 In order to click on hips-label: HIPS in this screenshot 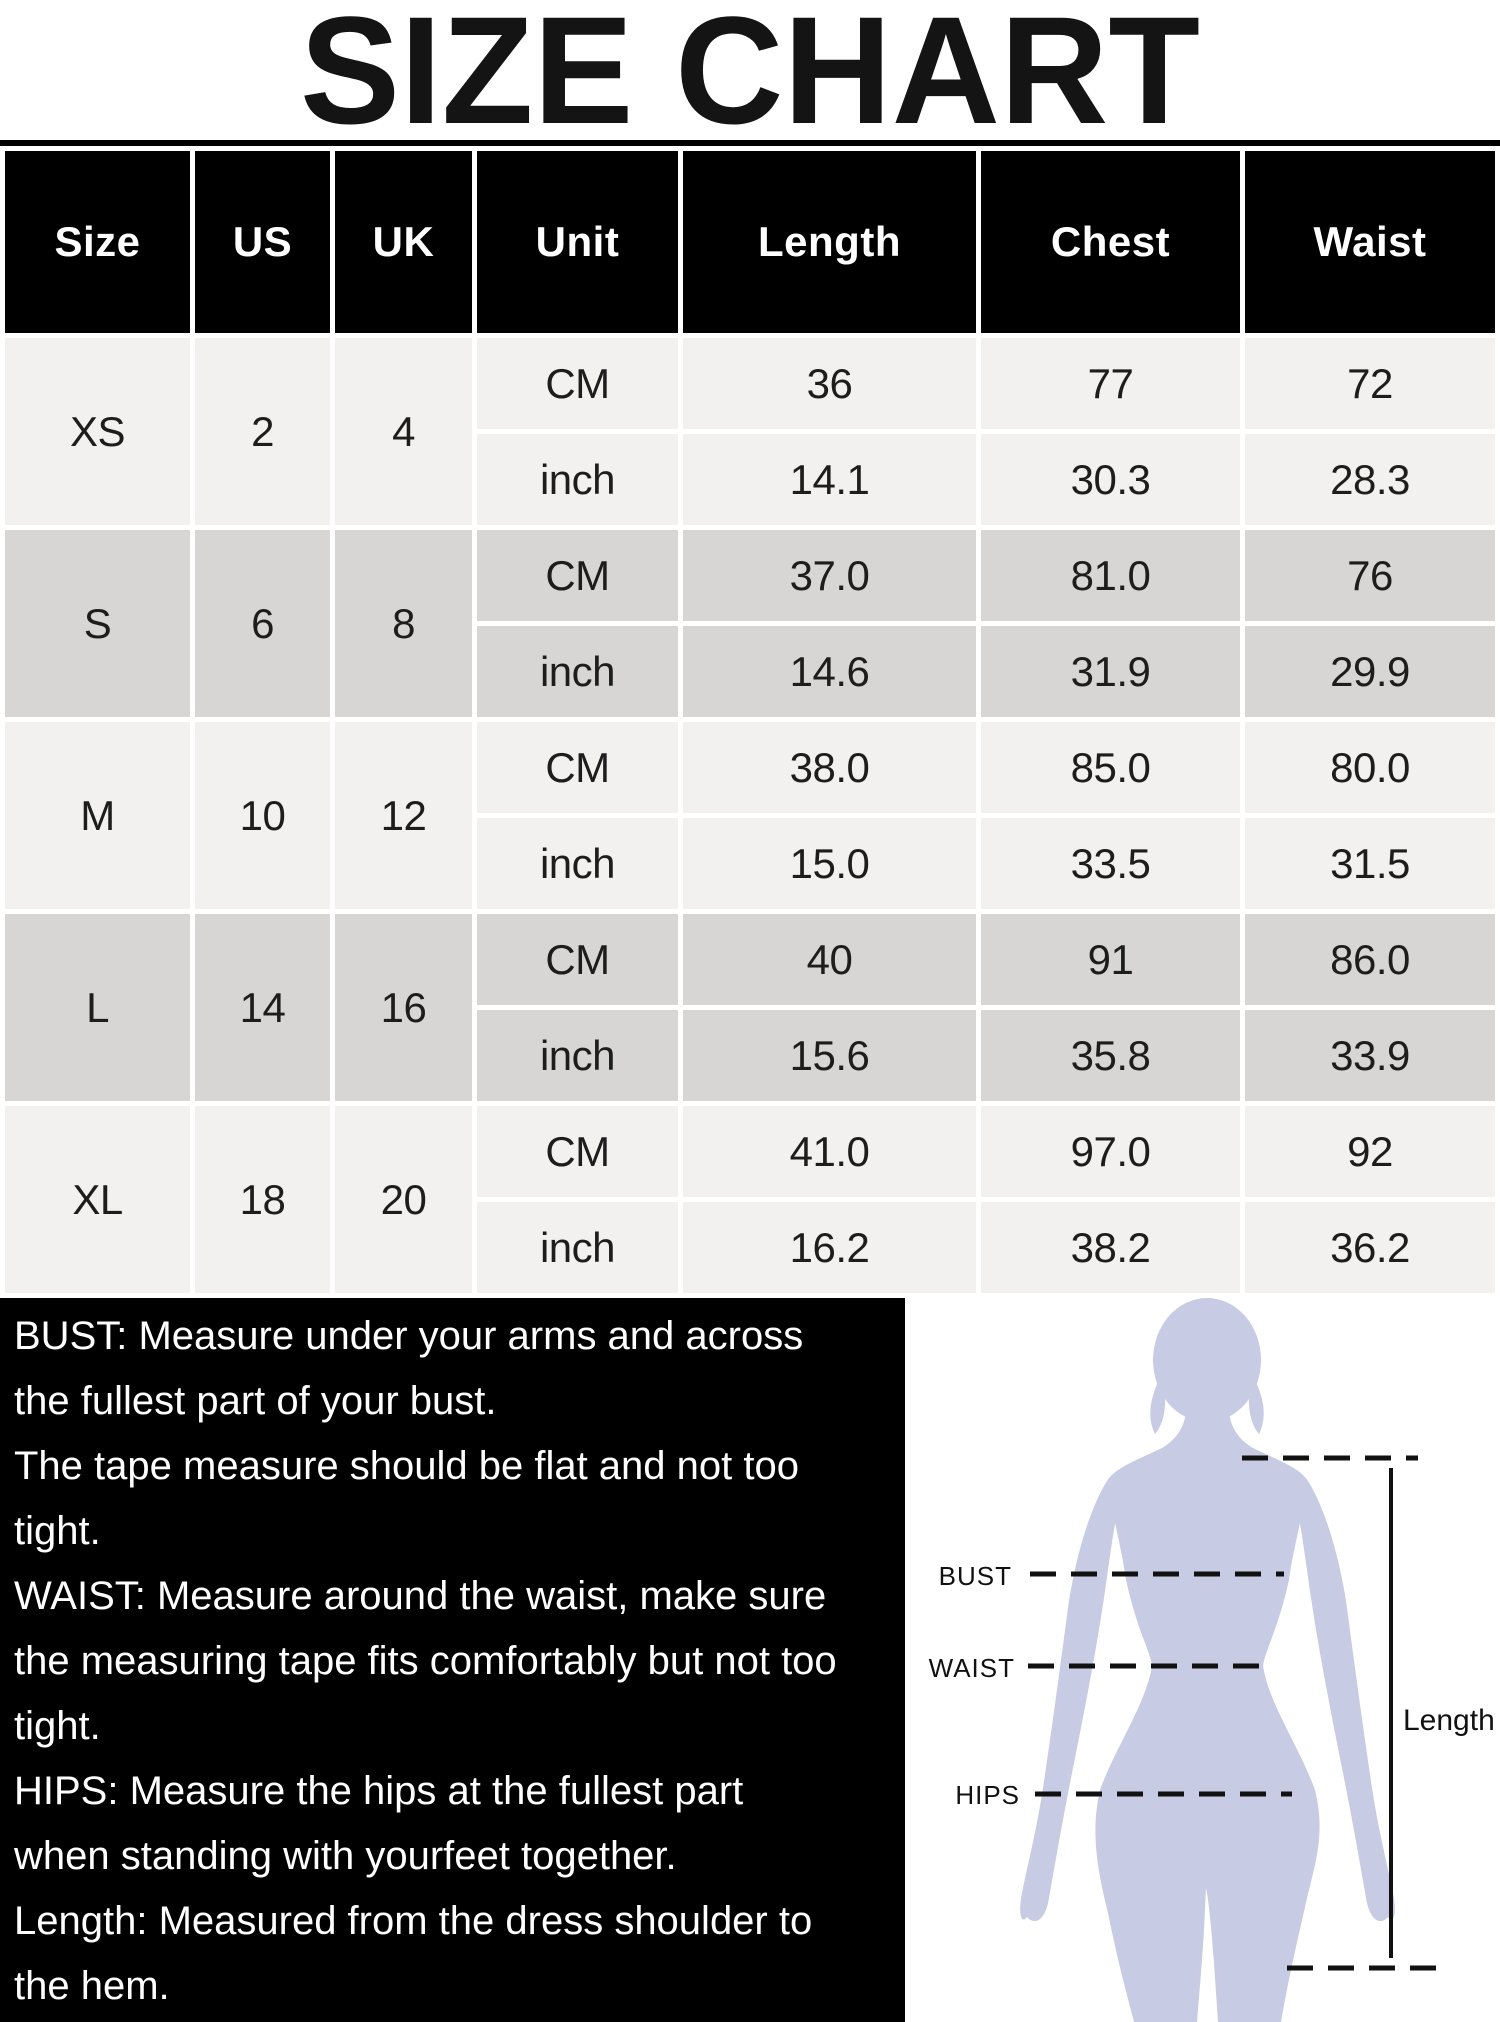, I will do `click(987, 1795)`.